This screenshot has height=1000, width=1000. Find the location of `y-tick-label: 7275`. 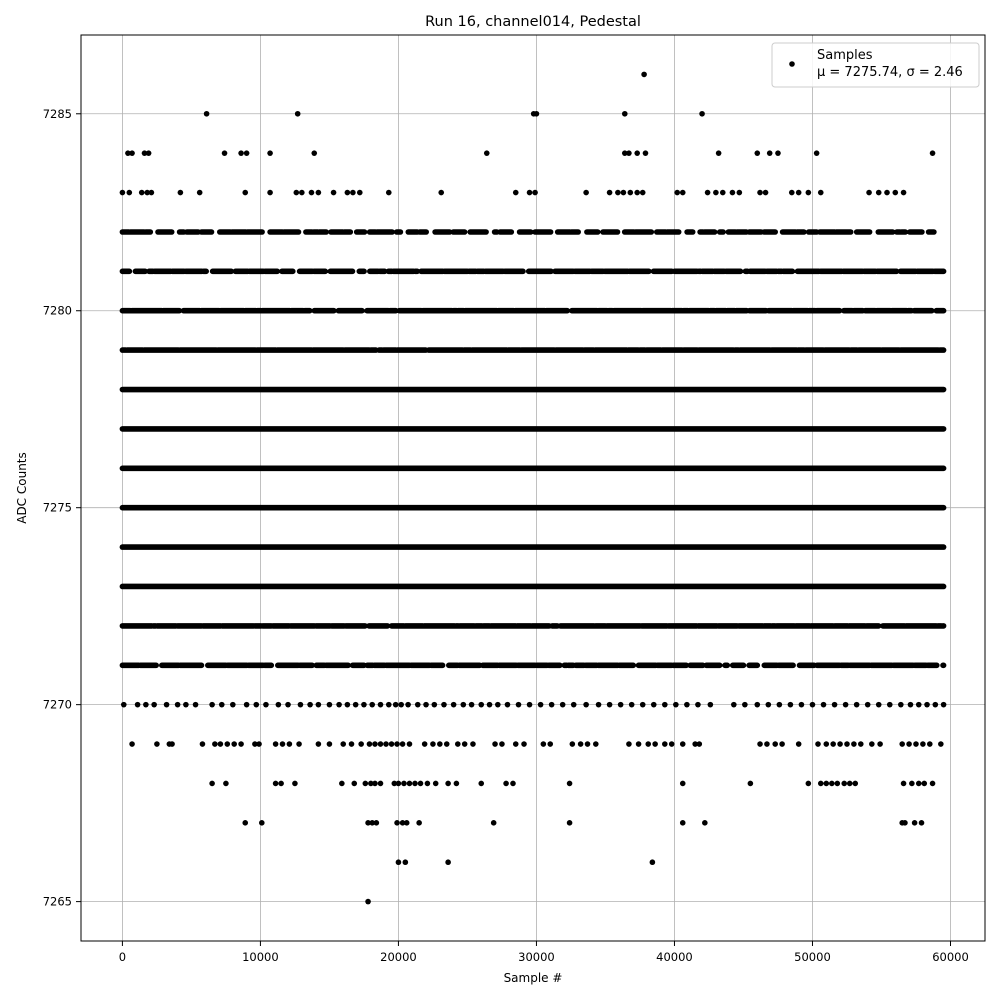

y-tick-label: 7275 is located at coordinates (57, 508).